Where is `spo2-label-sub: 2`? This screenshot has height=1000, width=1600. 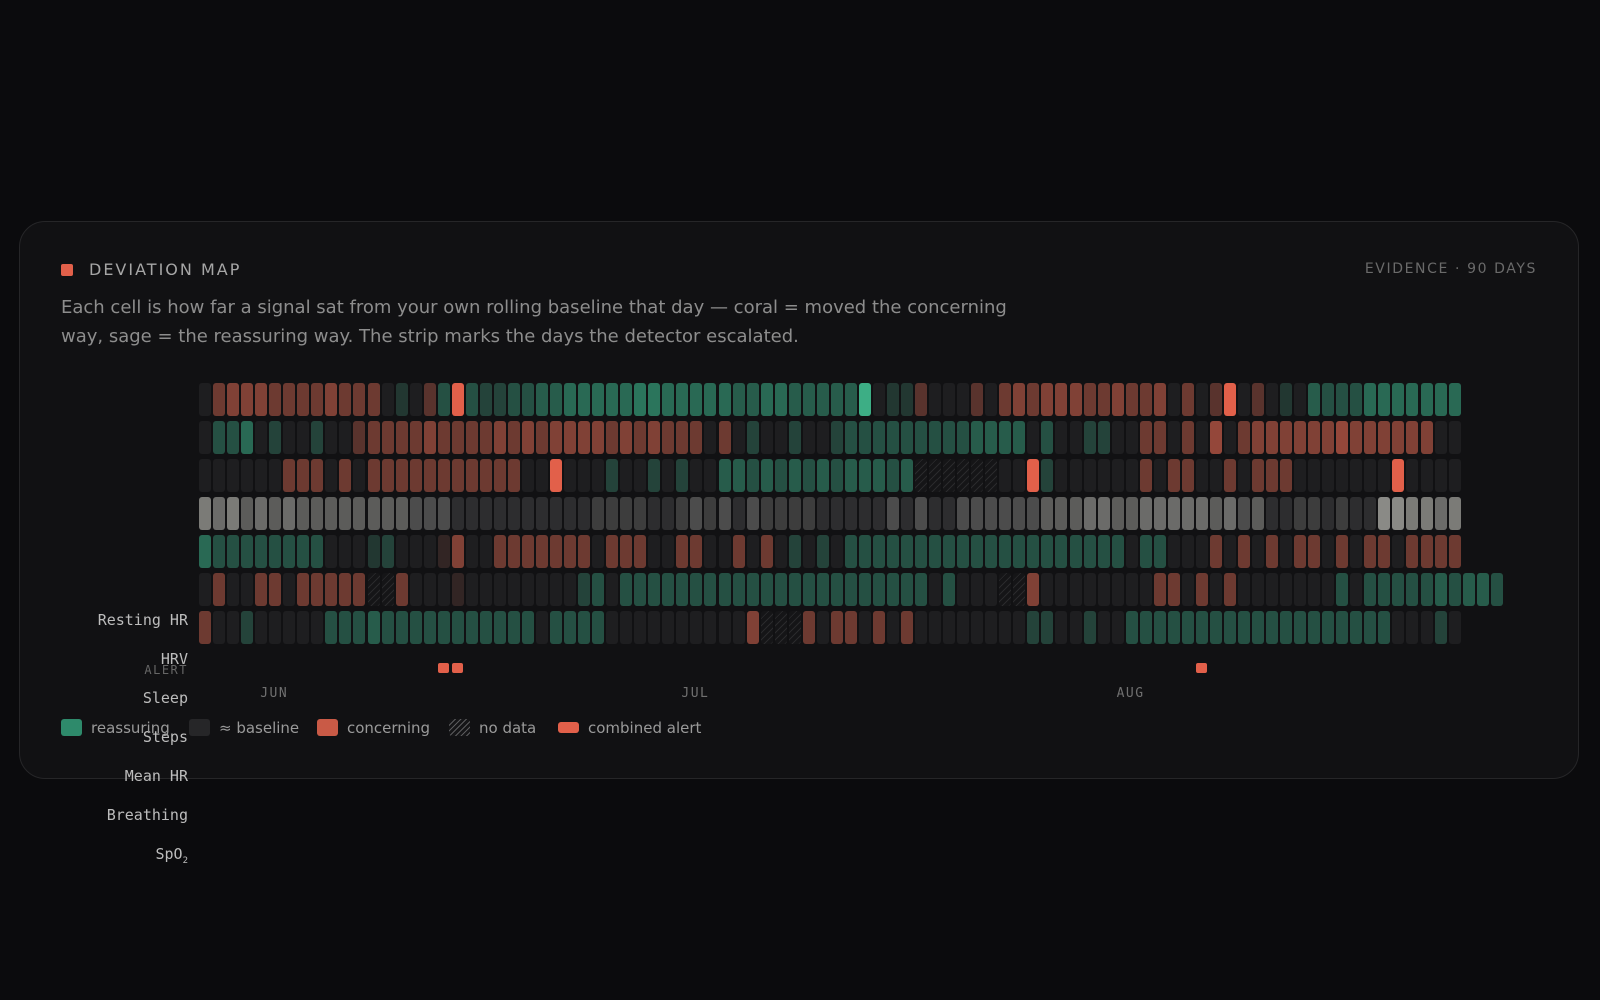 spo2-label-sub: 2 is located at coordinates (185, 861).